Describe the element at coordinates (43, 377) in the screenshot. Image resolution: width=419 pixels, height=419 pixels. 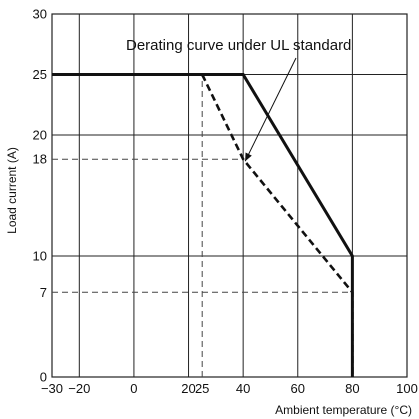
I see `y-tick-label: 0` at that location.